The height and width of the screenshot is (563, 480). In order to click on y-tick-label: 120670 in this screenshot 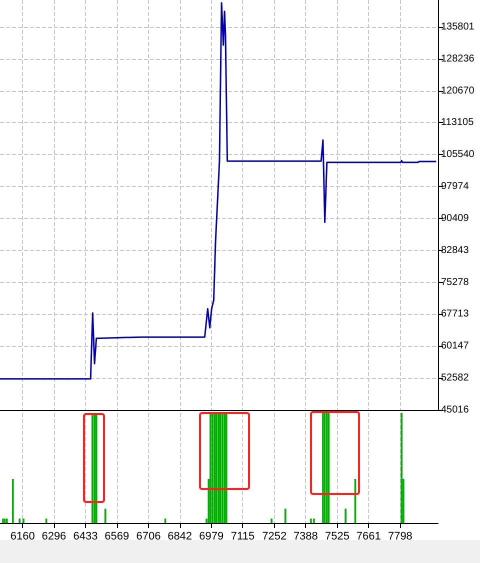, I will do `click(458, 90)`.